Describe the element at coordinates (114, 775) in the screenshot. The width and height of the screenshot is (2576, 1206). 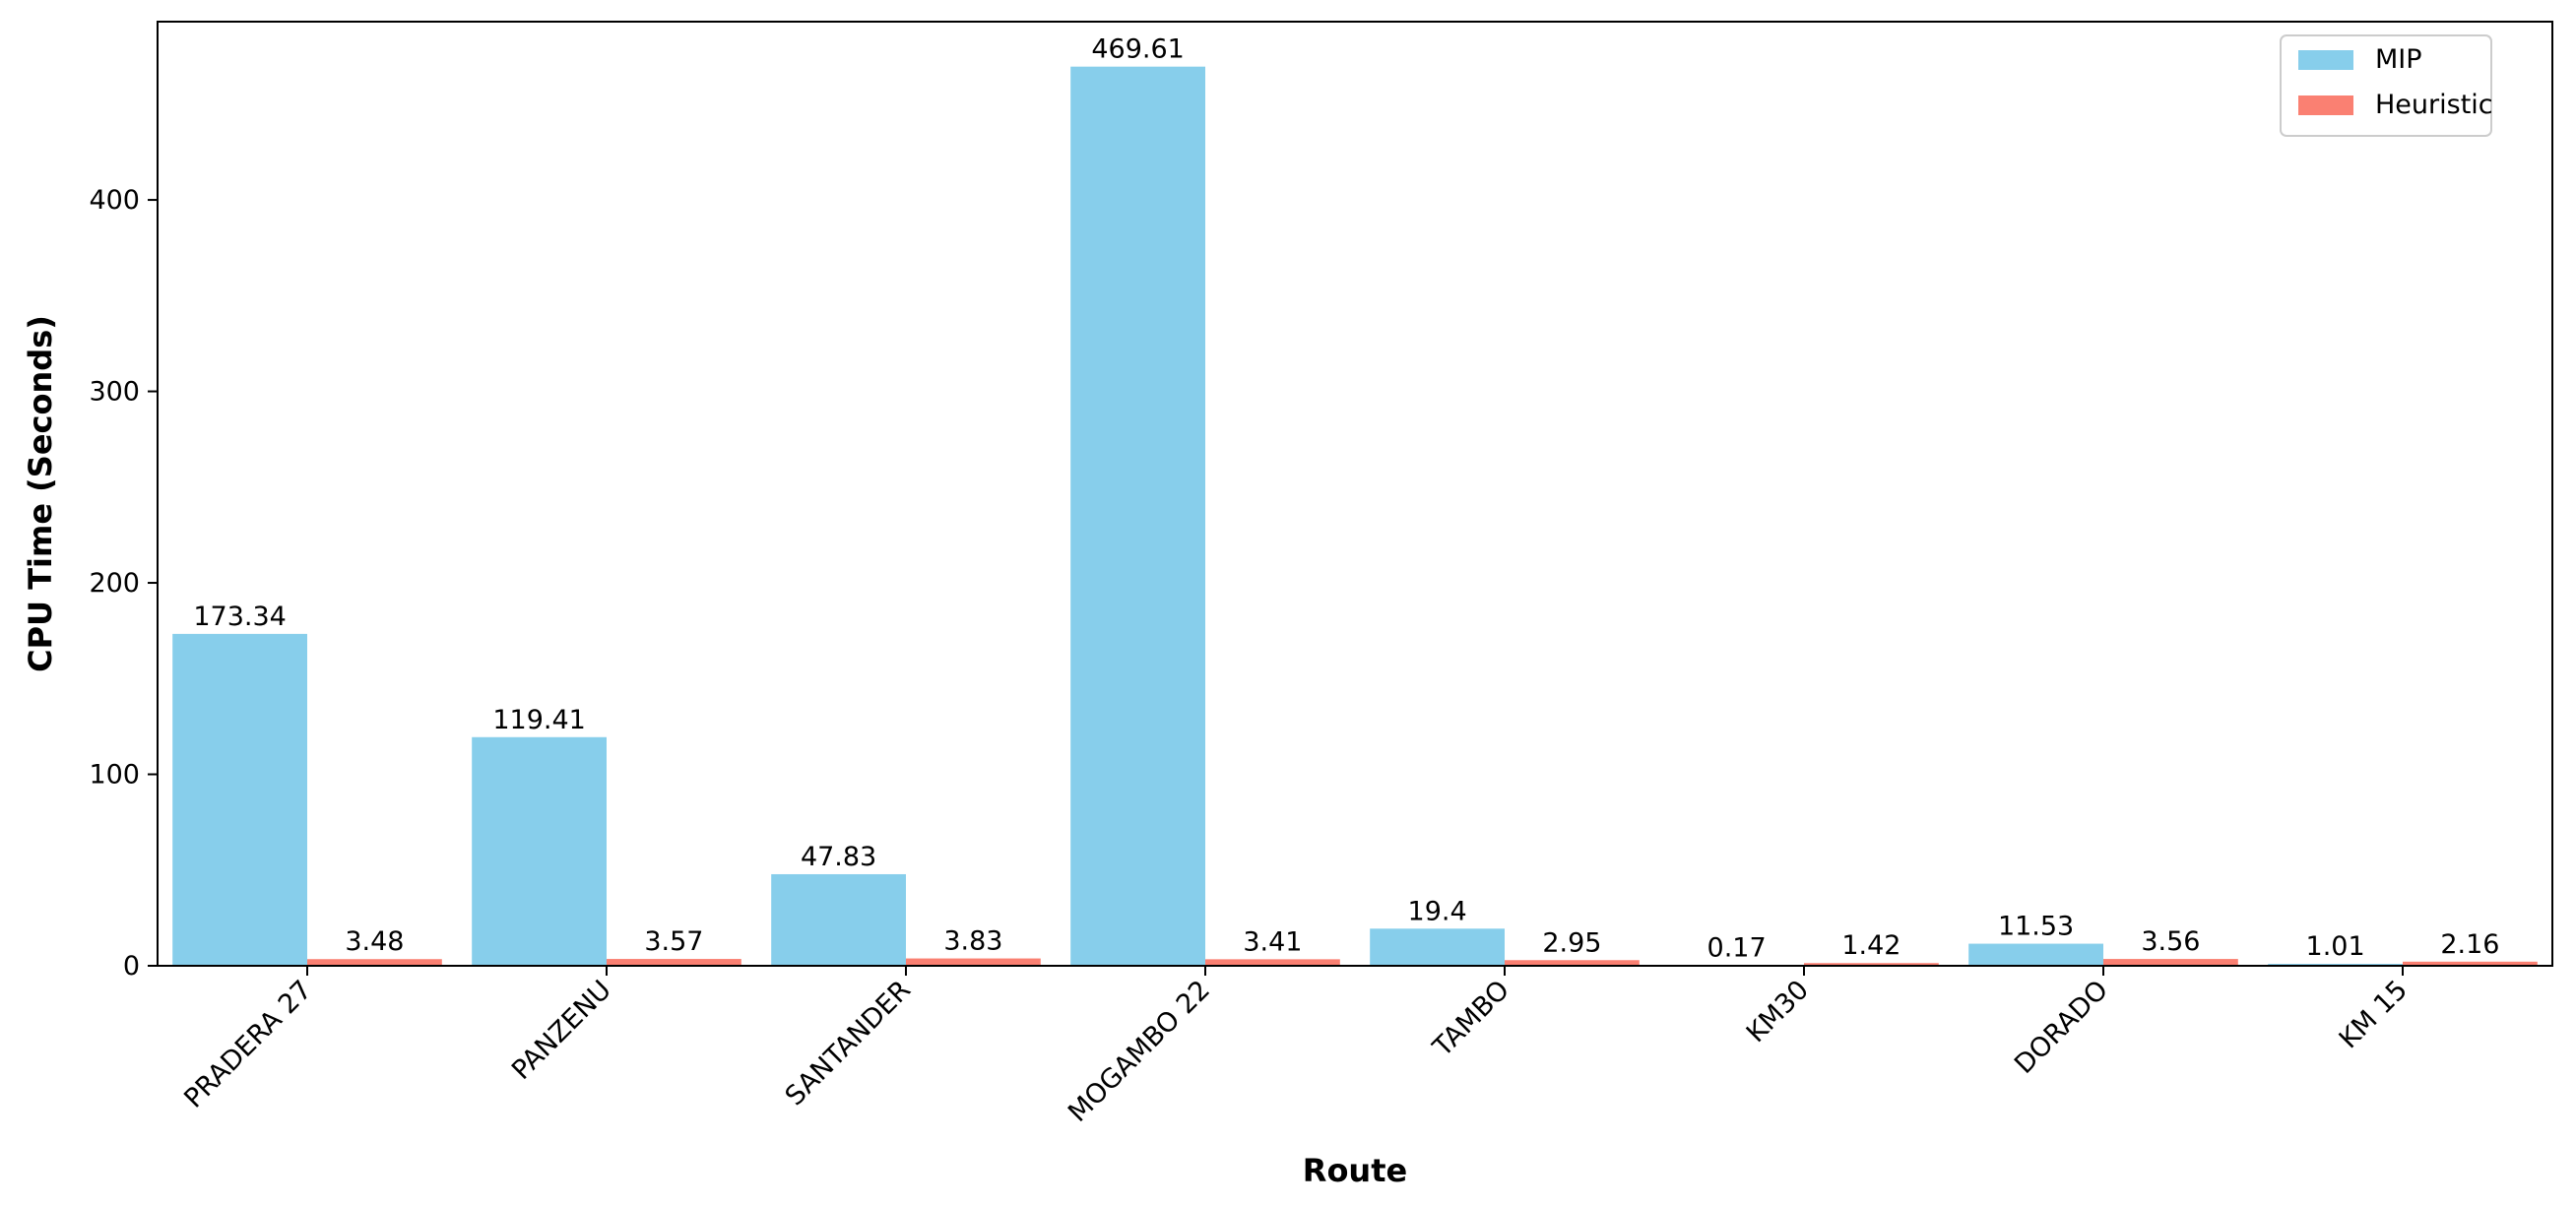
I see `y-tick-label: 100` at that location.